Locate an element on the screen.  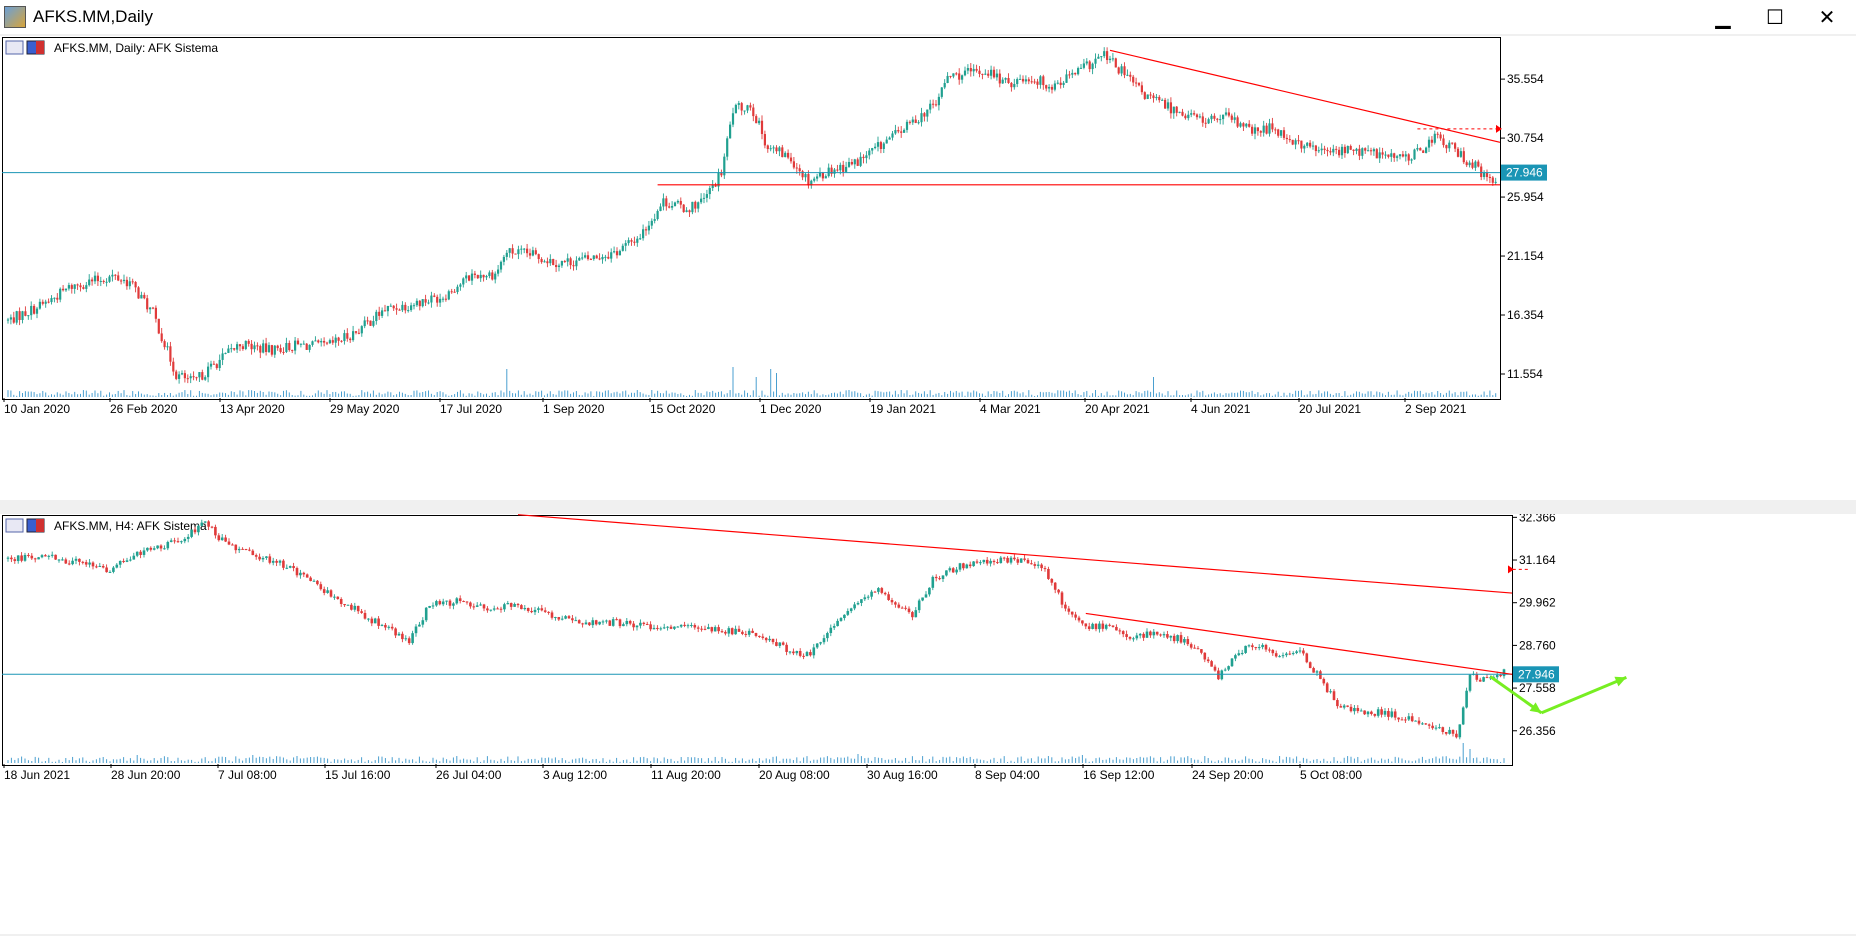
title-bar: AFKS.MM,Daily ▁ ☐ ✕ is located at coordinates (928, 17).